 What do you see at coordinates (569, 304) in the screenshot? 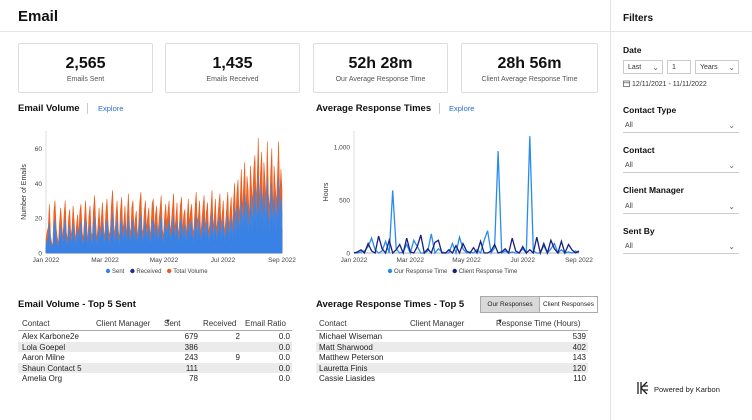
I see `client-responses-toggle: Client Responses` at bounding box center [569, 304].